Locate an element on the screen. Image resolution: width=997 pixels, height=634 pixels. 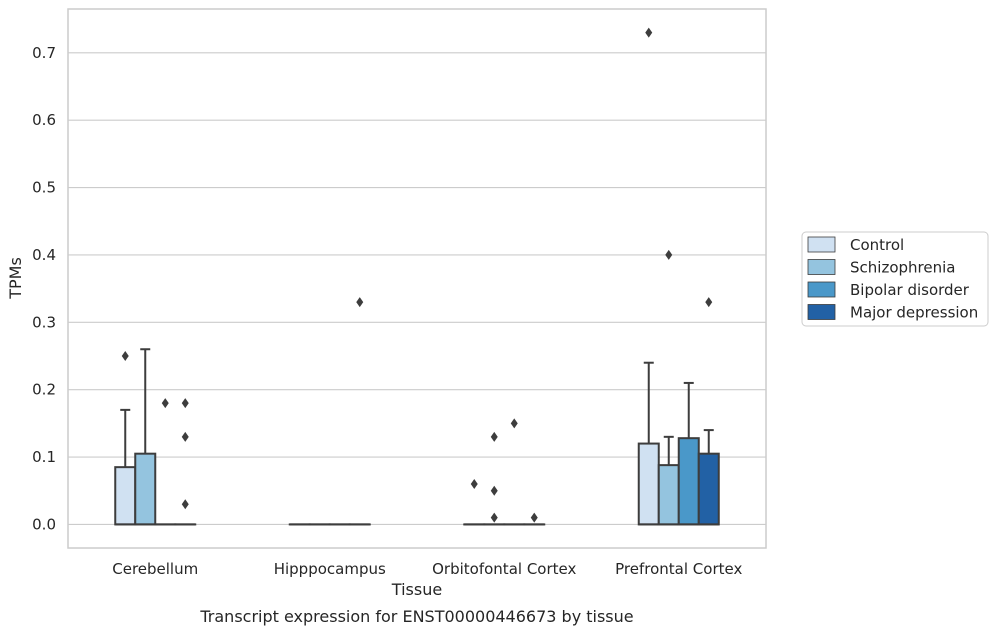
x-tick-label: Orbitofontal Cortex is located at coordinates (504, 569).